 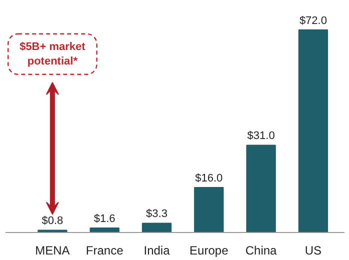 What do you see at coordinates (157, 214) in the screenshot?
I see `data-label: $3.3` at bounding box center [157, 214].